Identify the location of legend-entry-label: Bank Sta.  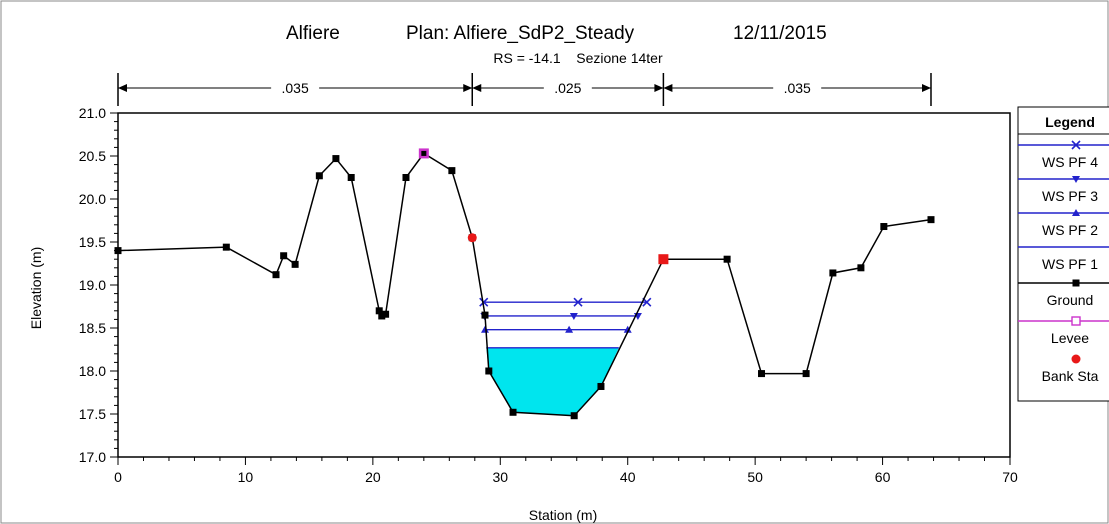
(1070, 376).